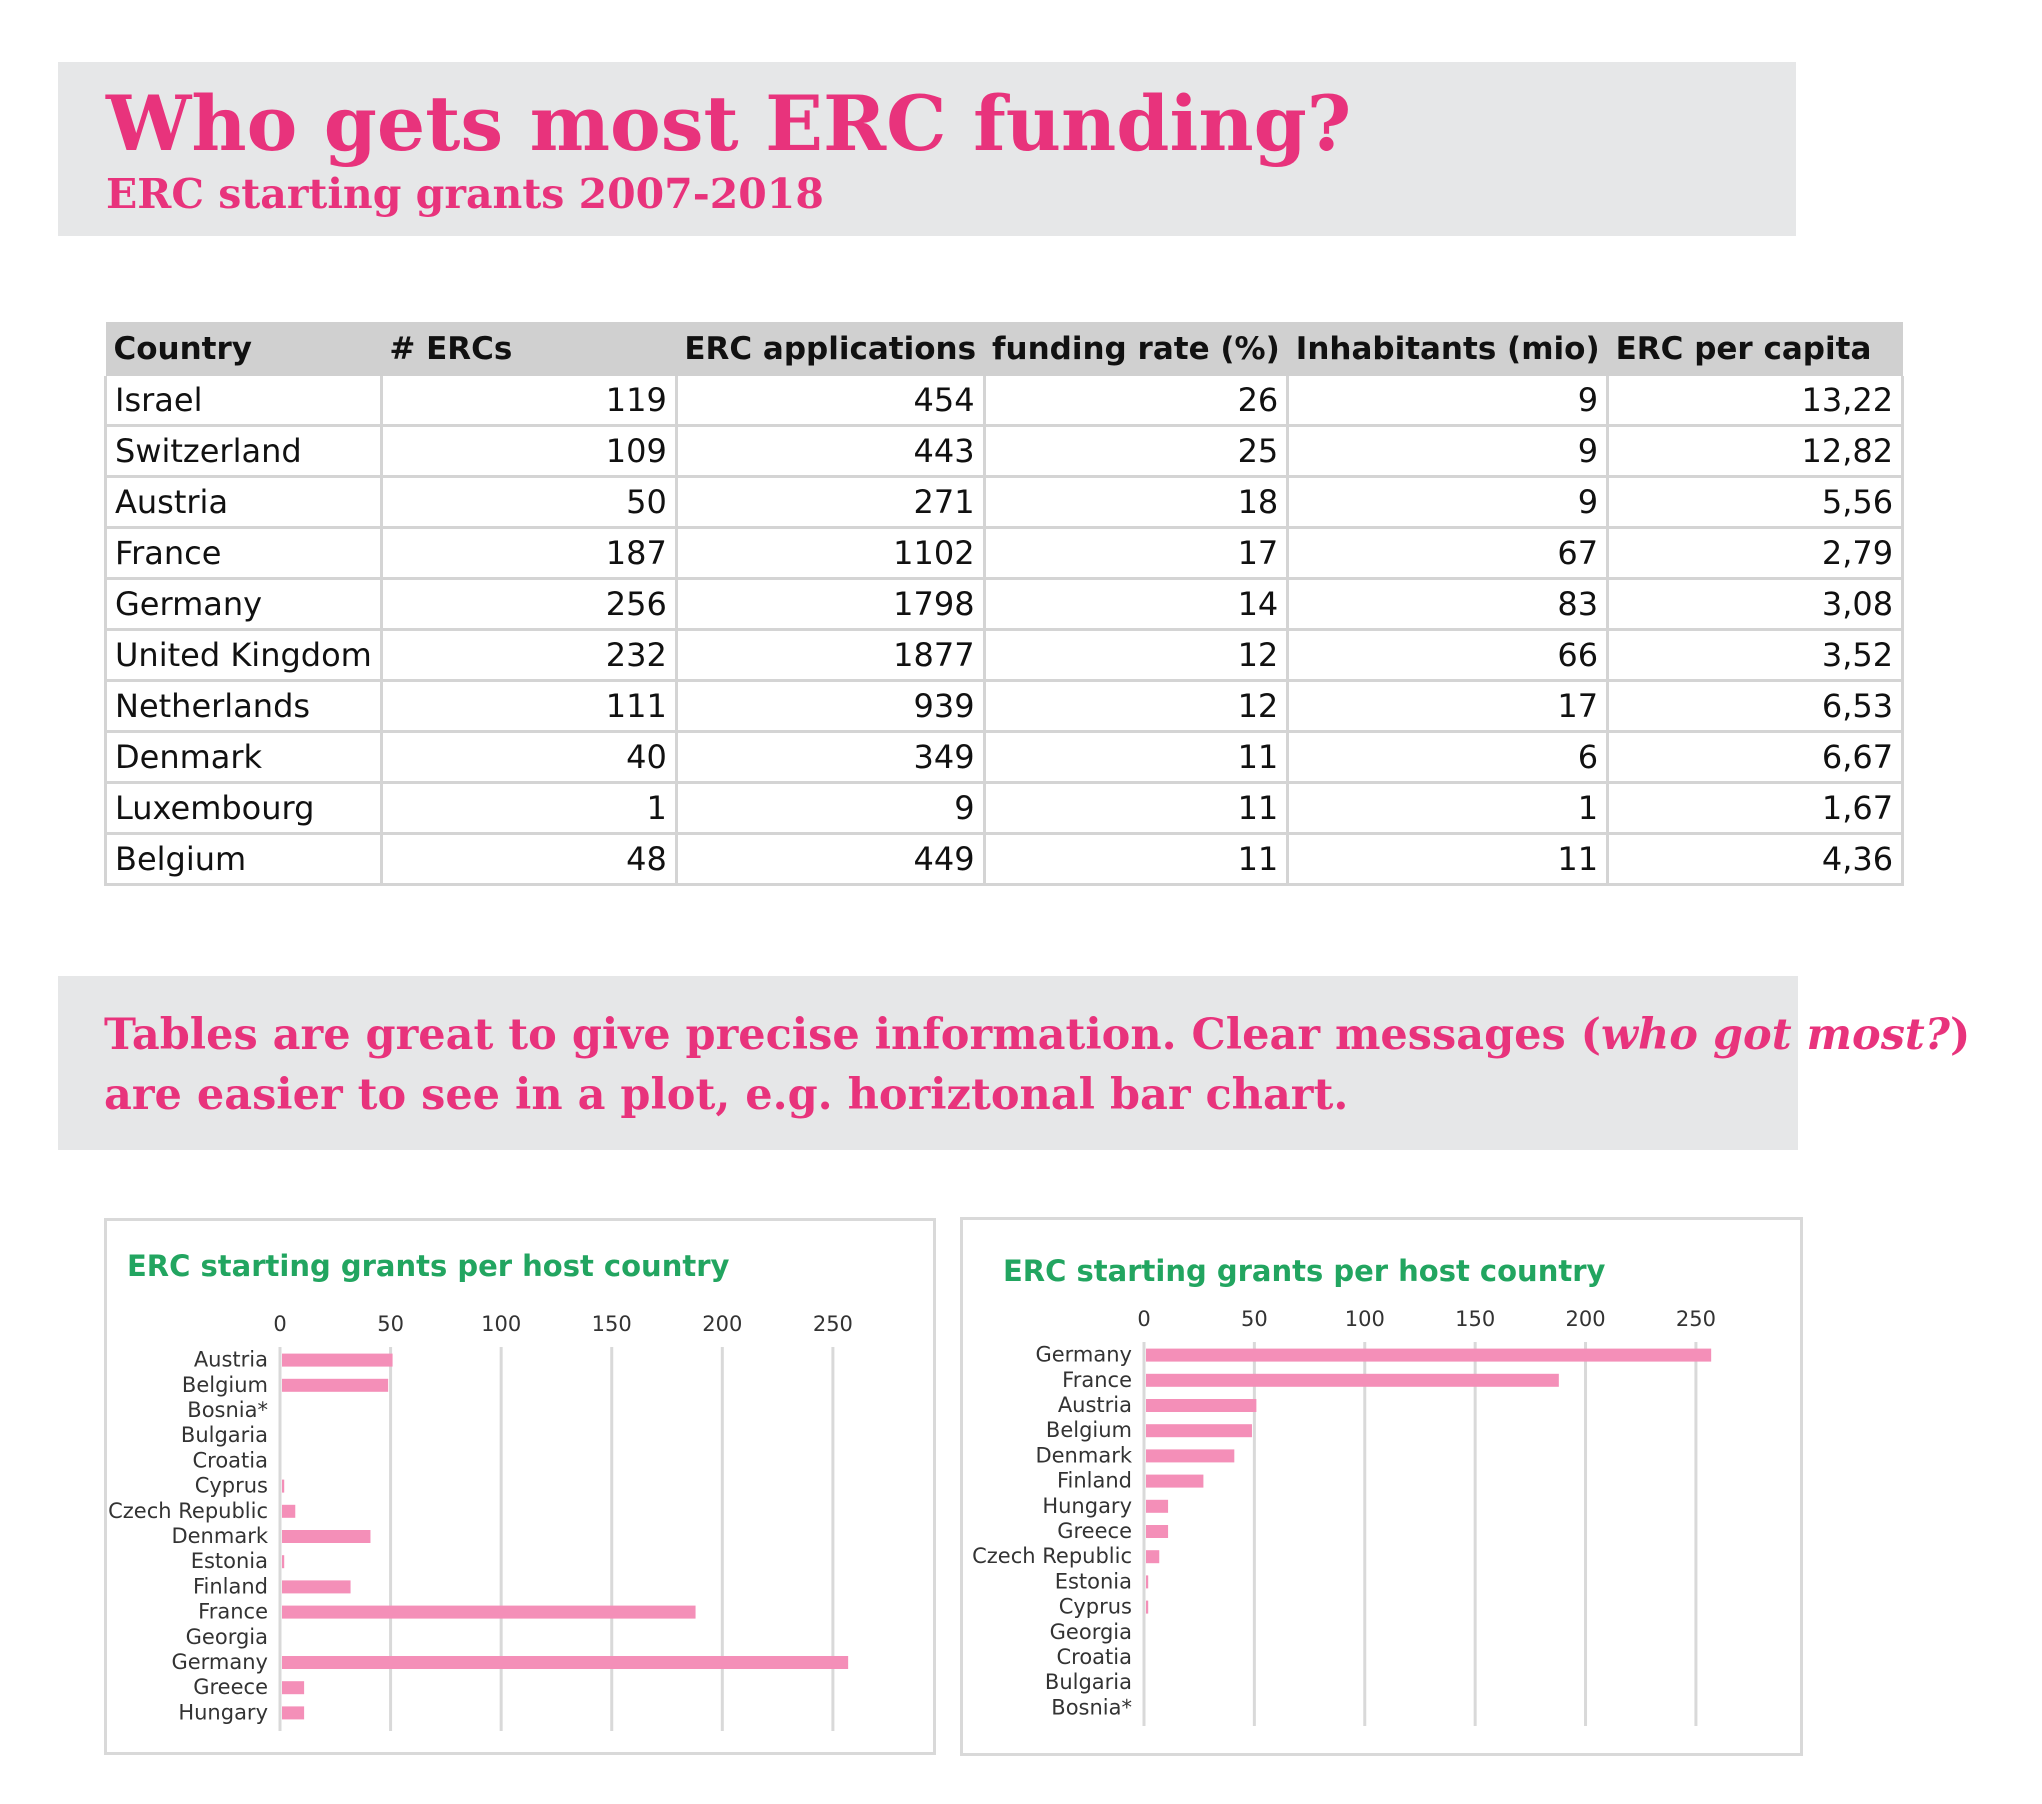 This screenshot has height=1804, width=2042. Describe the element at coordinates (529, 859) in the screenshot. I see `value-cell: 48` at that location.